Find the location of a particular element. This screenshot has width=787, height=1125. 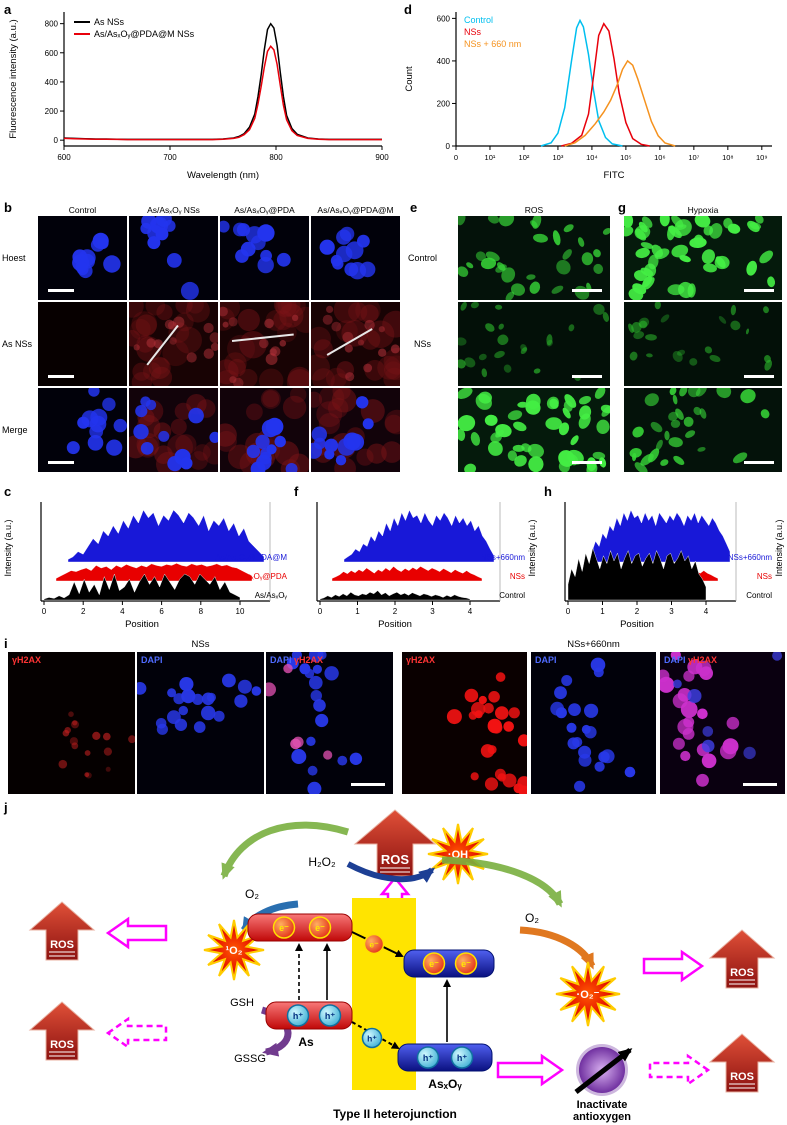

panel-b-col-header: As/AsₓOᵧ@PDA is located at coordinates (264, 210).